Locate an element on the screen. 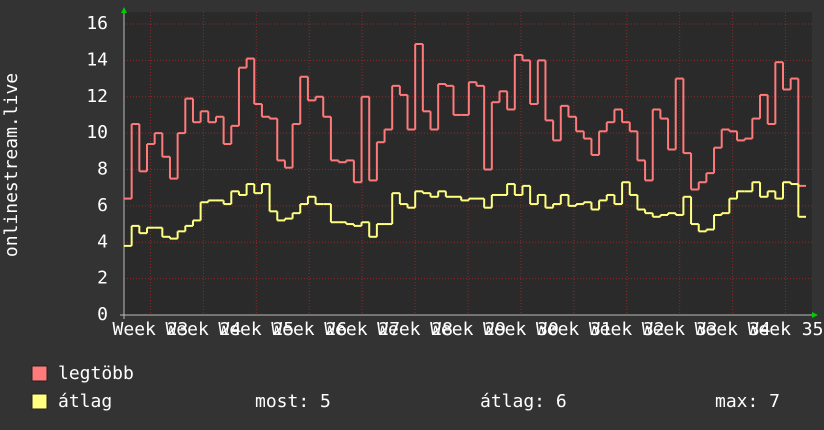 This screenshot has width=824, height=430. y-tick-label: 4 is located at coordinates (102, 241).